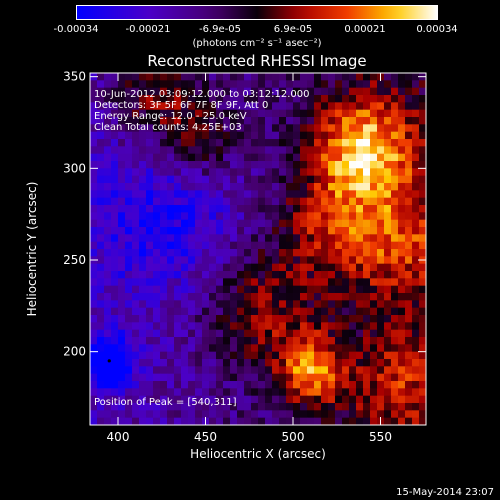 The height and width of the screenshot is (500, 500). I want to click on x-tick-label: 550, so click(380, 437).